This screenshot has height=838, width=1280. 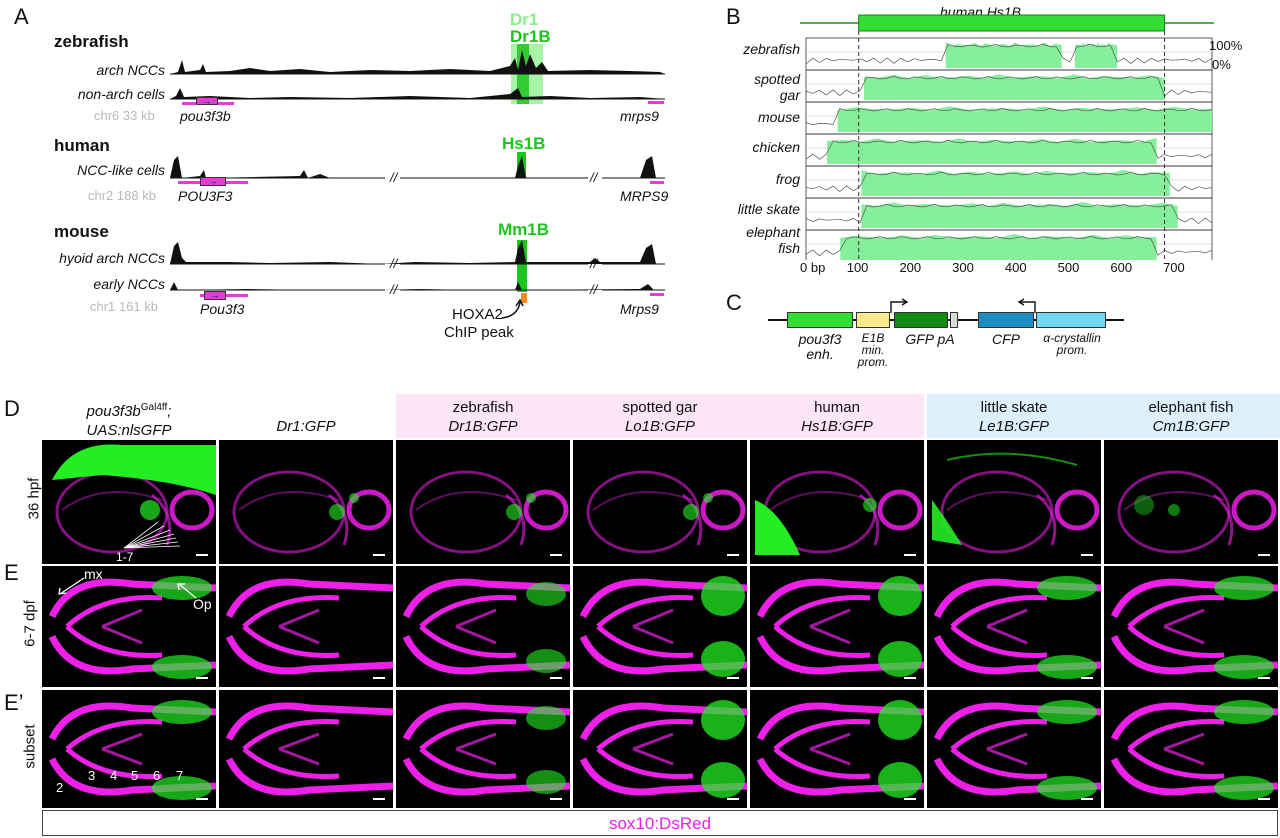 What do you see at coordinates (787, 179) in the screenshot?
I see `cons-label-4: frog` at bounding box center [787, 179].